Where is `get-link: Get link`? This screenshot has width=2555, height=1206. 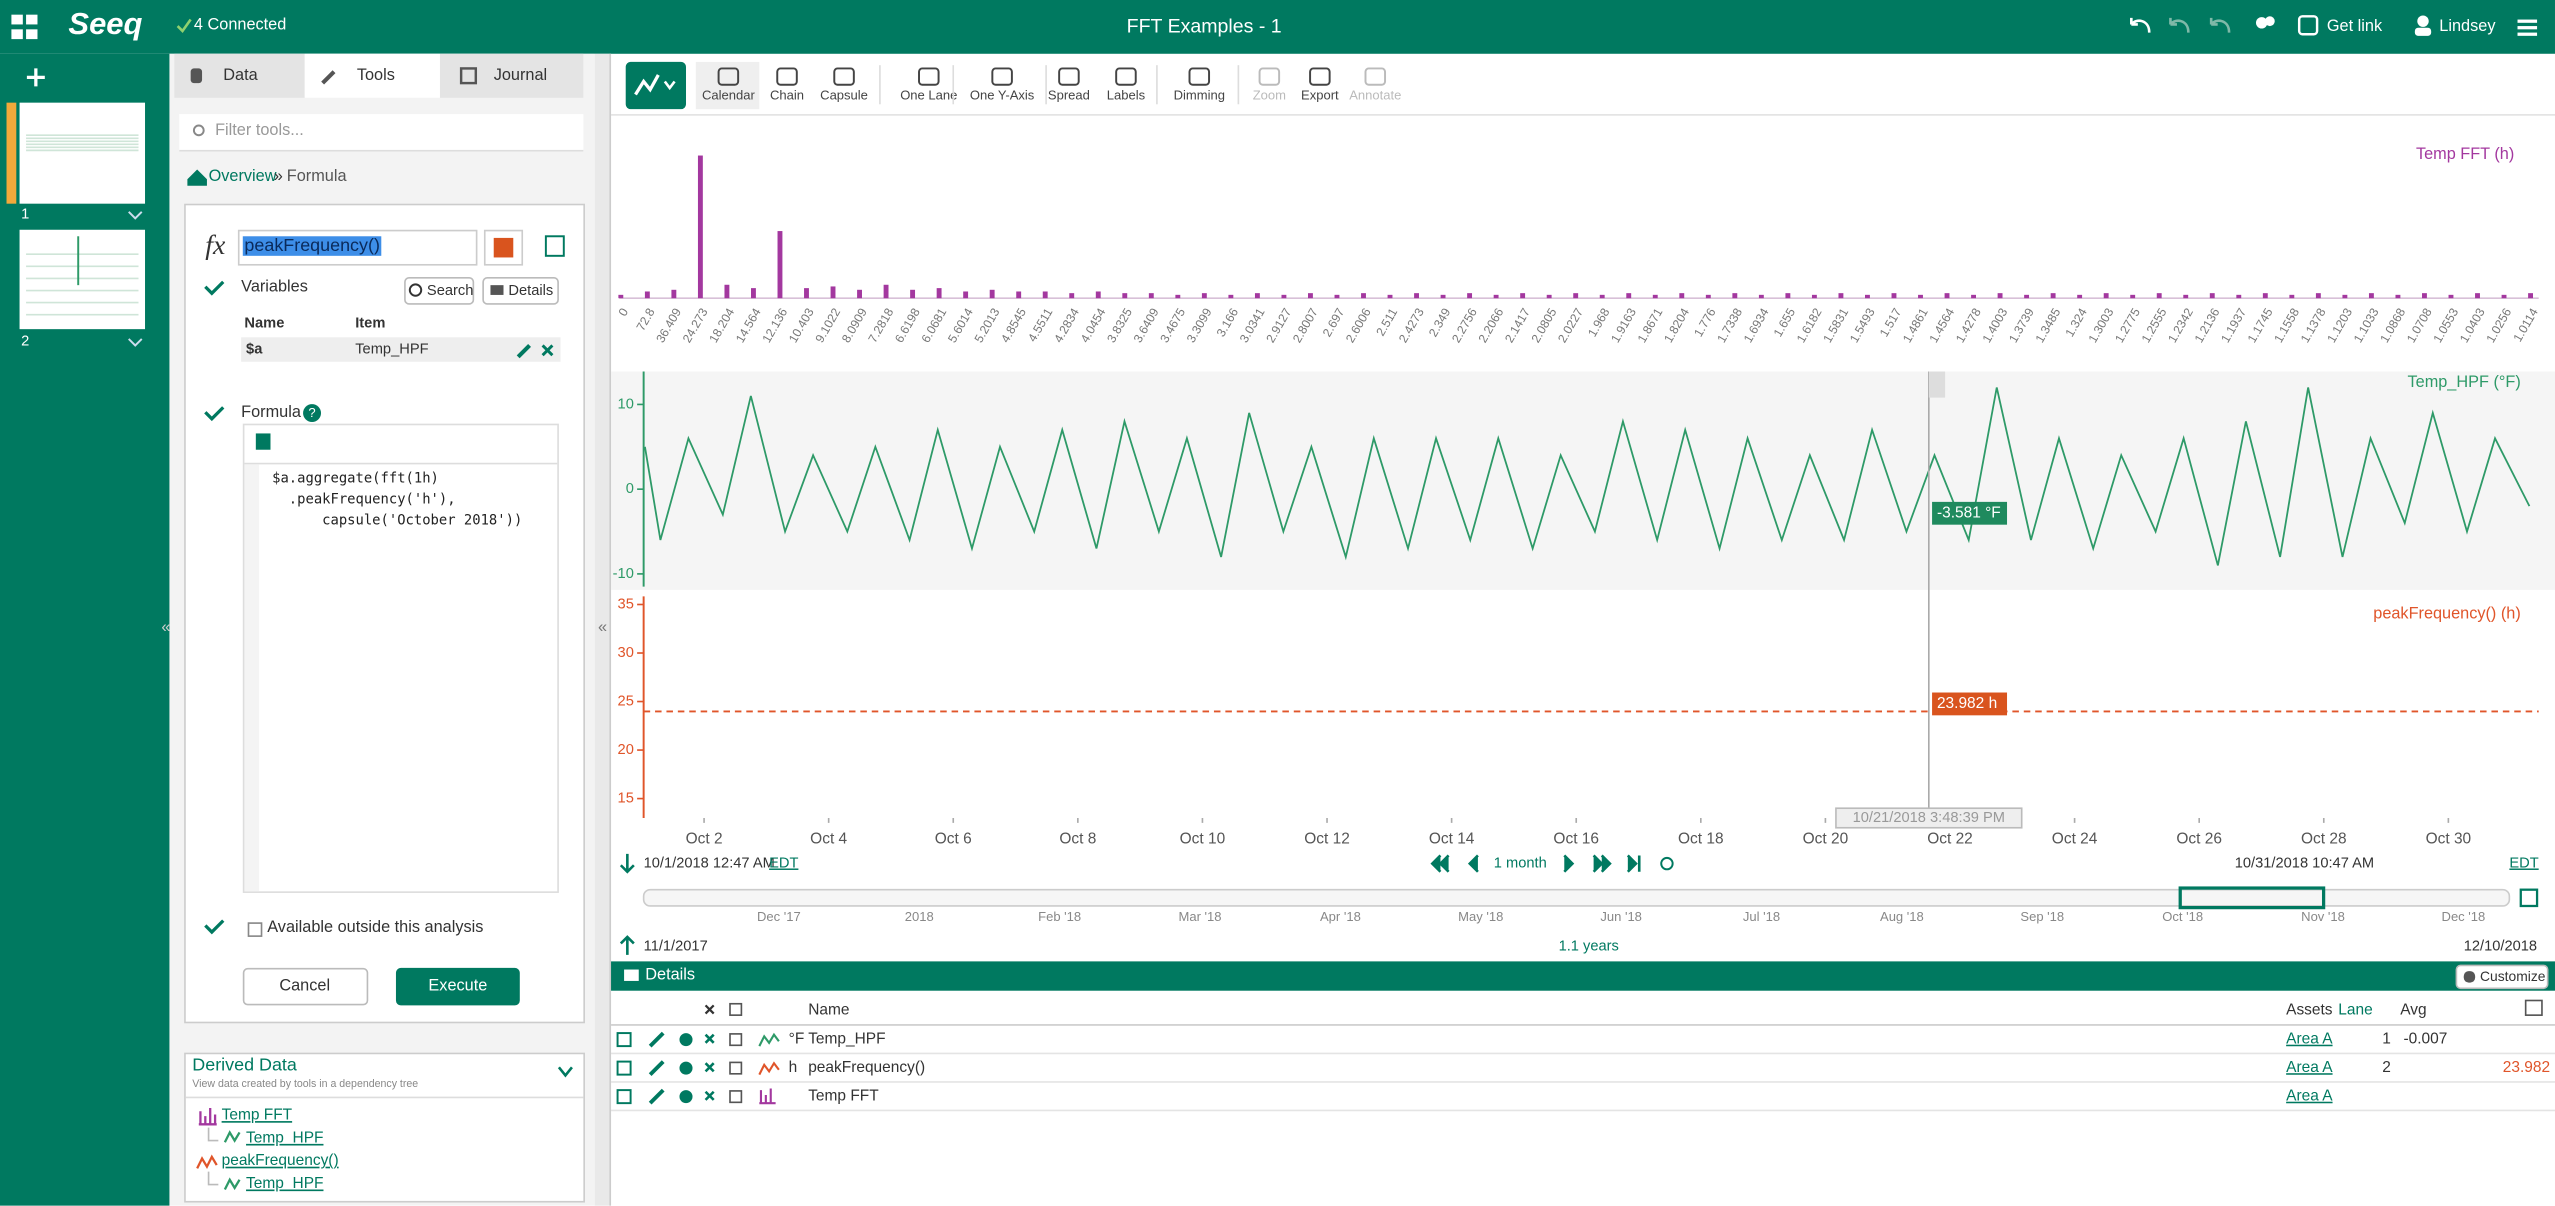 get-link: Get link is located at coordinates (2354, 26).